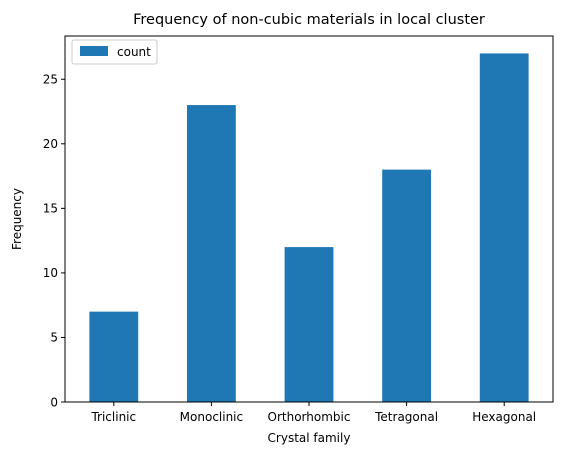  I want to click on bar-hexagonal, so click(504, 228).